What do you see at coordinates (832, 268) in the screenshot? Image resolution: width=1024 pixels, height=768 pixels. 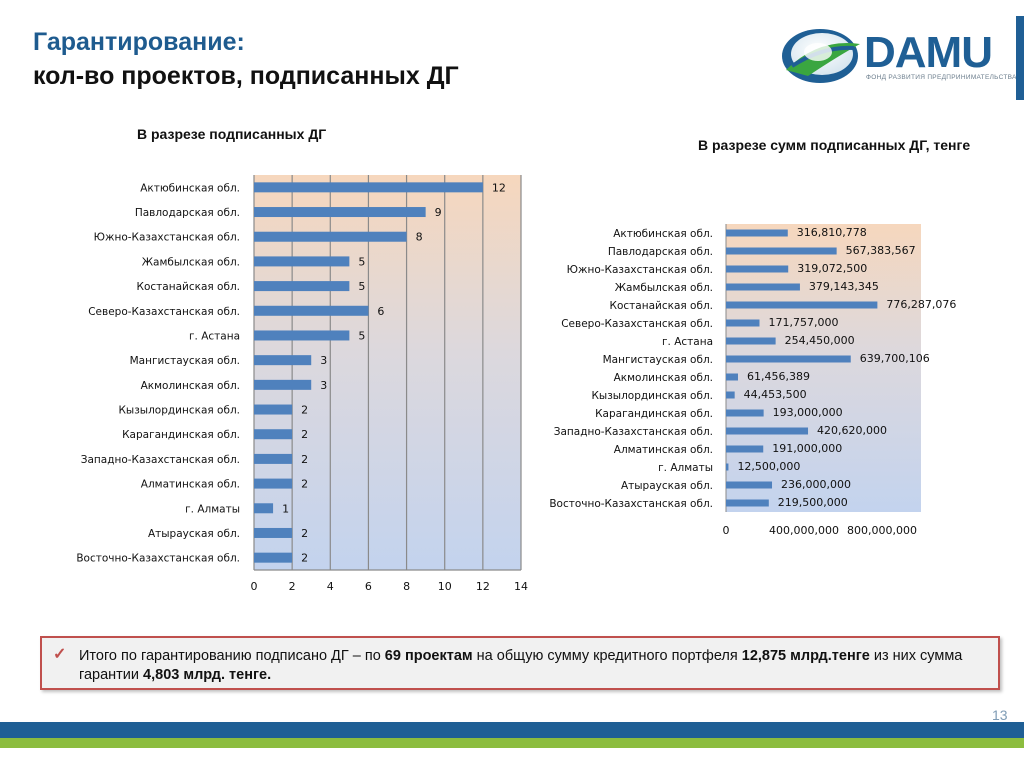 I see `data-label: 319,072,500` at bounding box center [832, 268].